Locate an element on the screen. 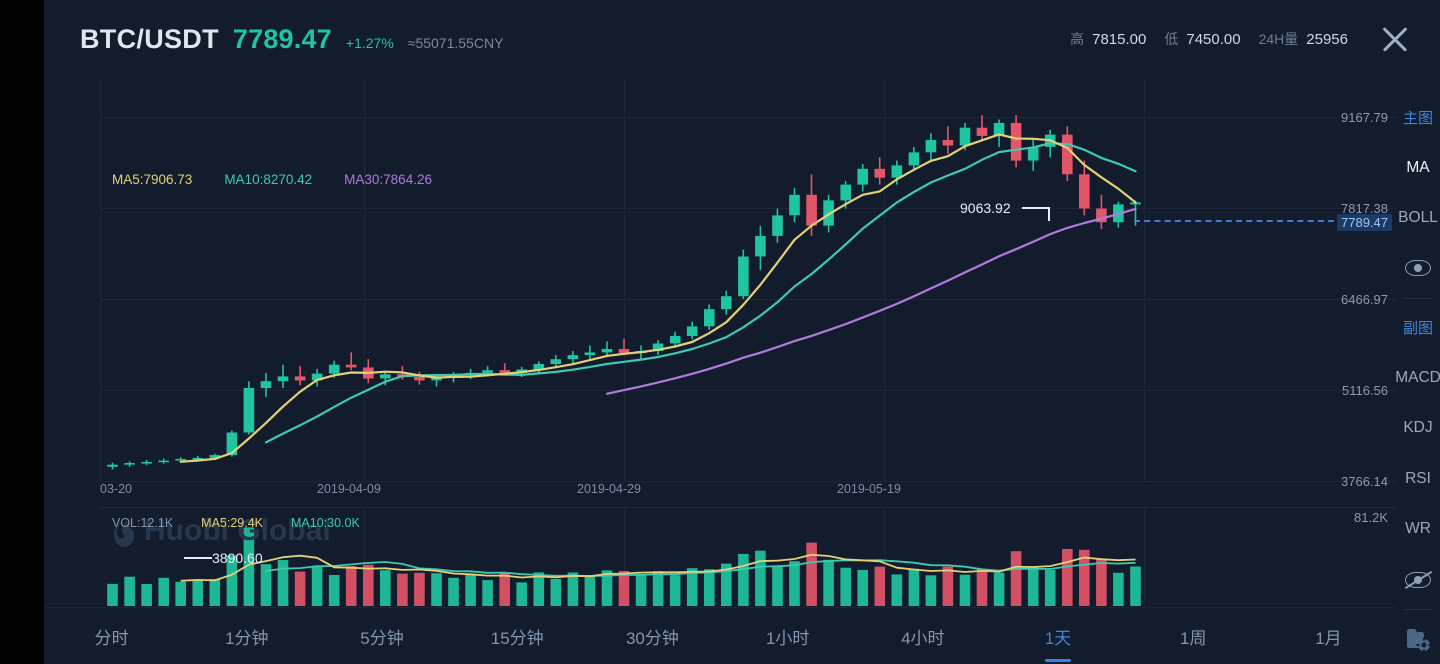 The width and height of the screenshot is (1440, 664). sidebar-item-wr: WR is located at coordinates (1418, 529).